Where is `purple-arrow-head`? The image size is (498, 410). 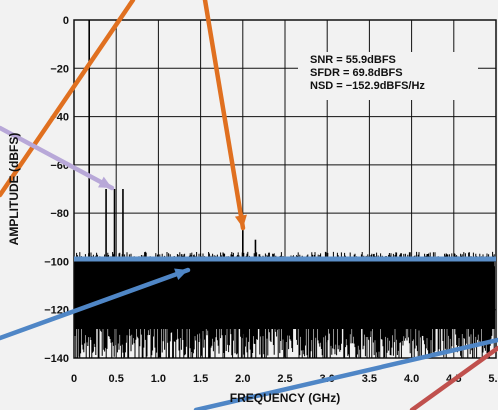
purple-arrow-head is located at coordinates (105, 182).